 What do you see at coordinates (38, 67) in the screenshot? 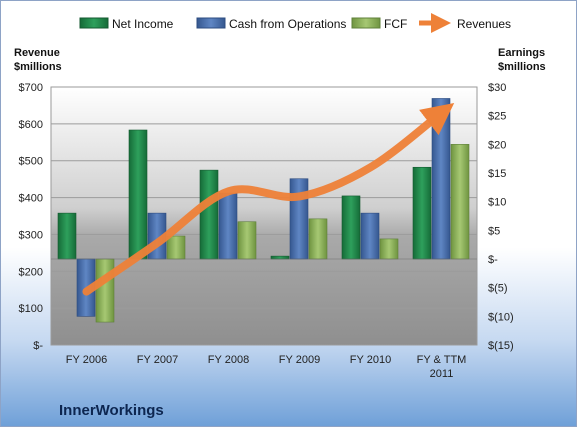
I see `left-axis-title-line2: $millions` at bounding box center [38, 67].